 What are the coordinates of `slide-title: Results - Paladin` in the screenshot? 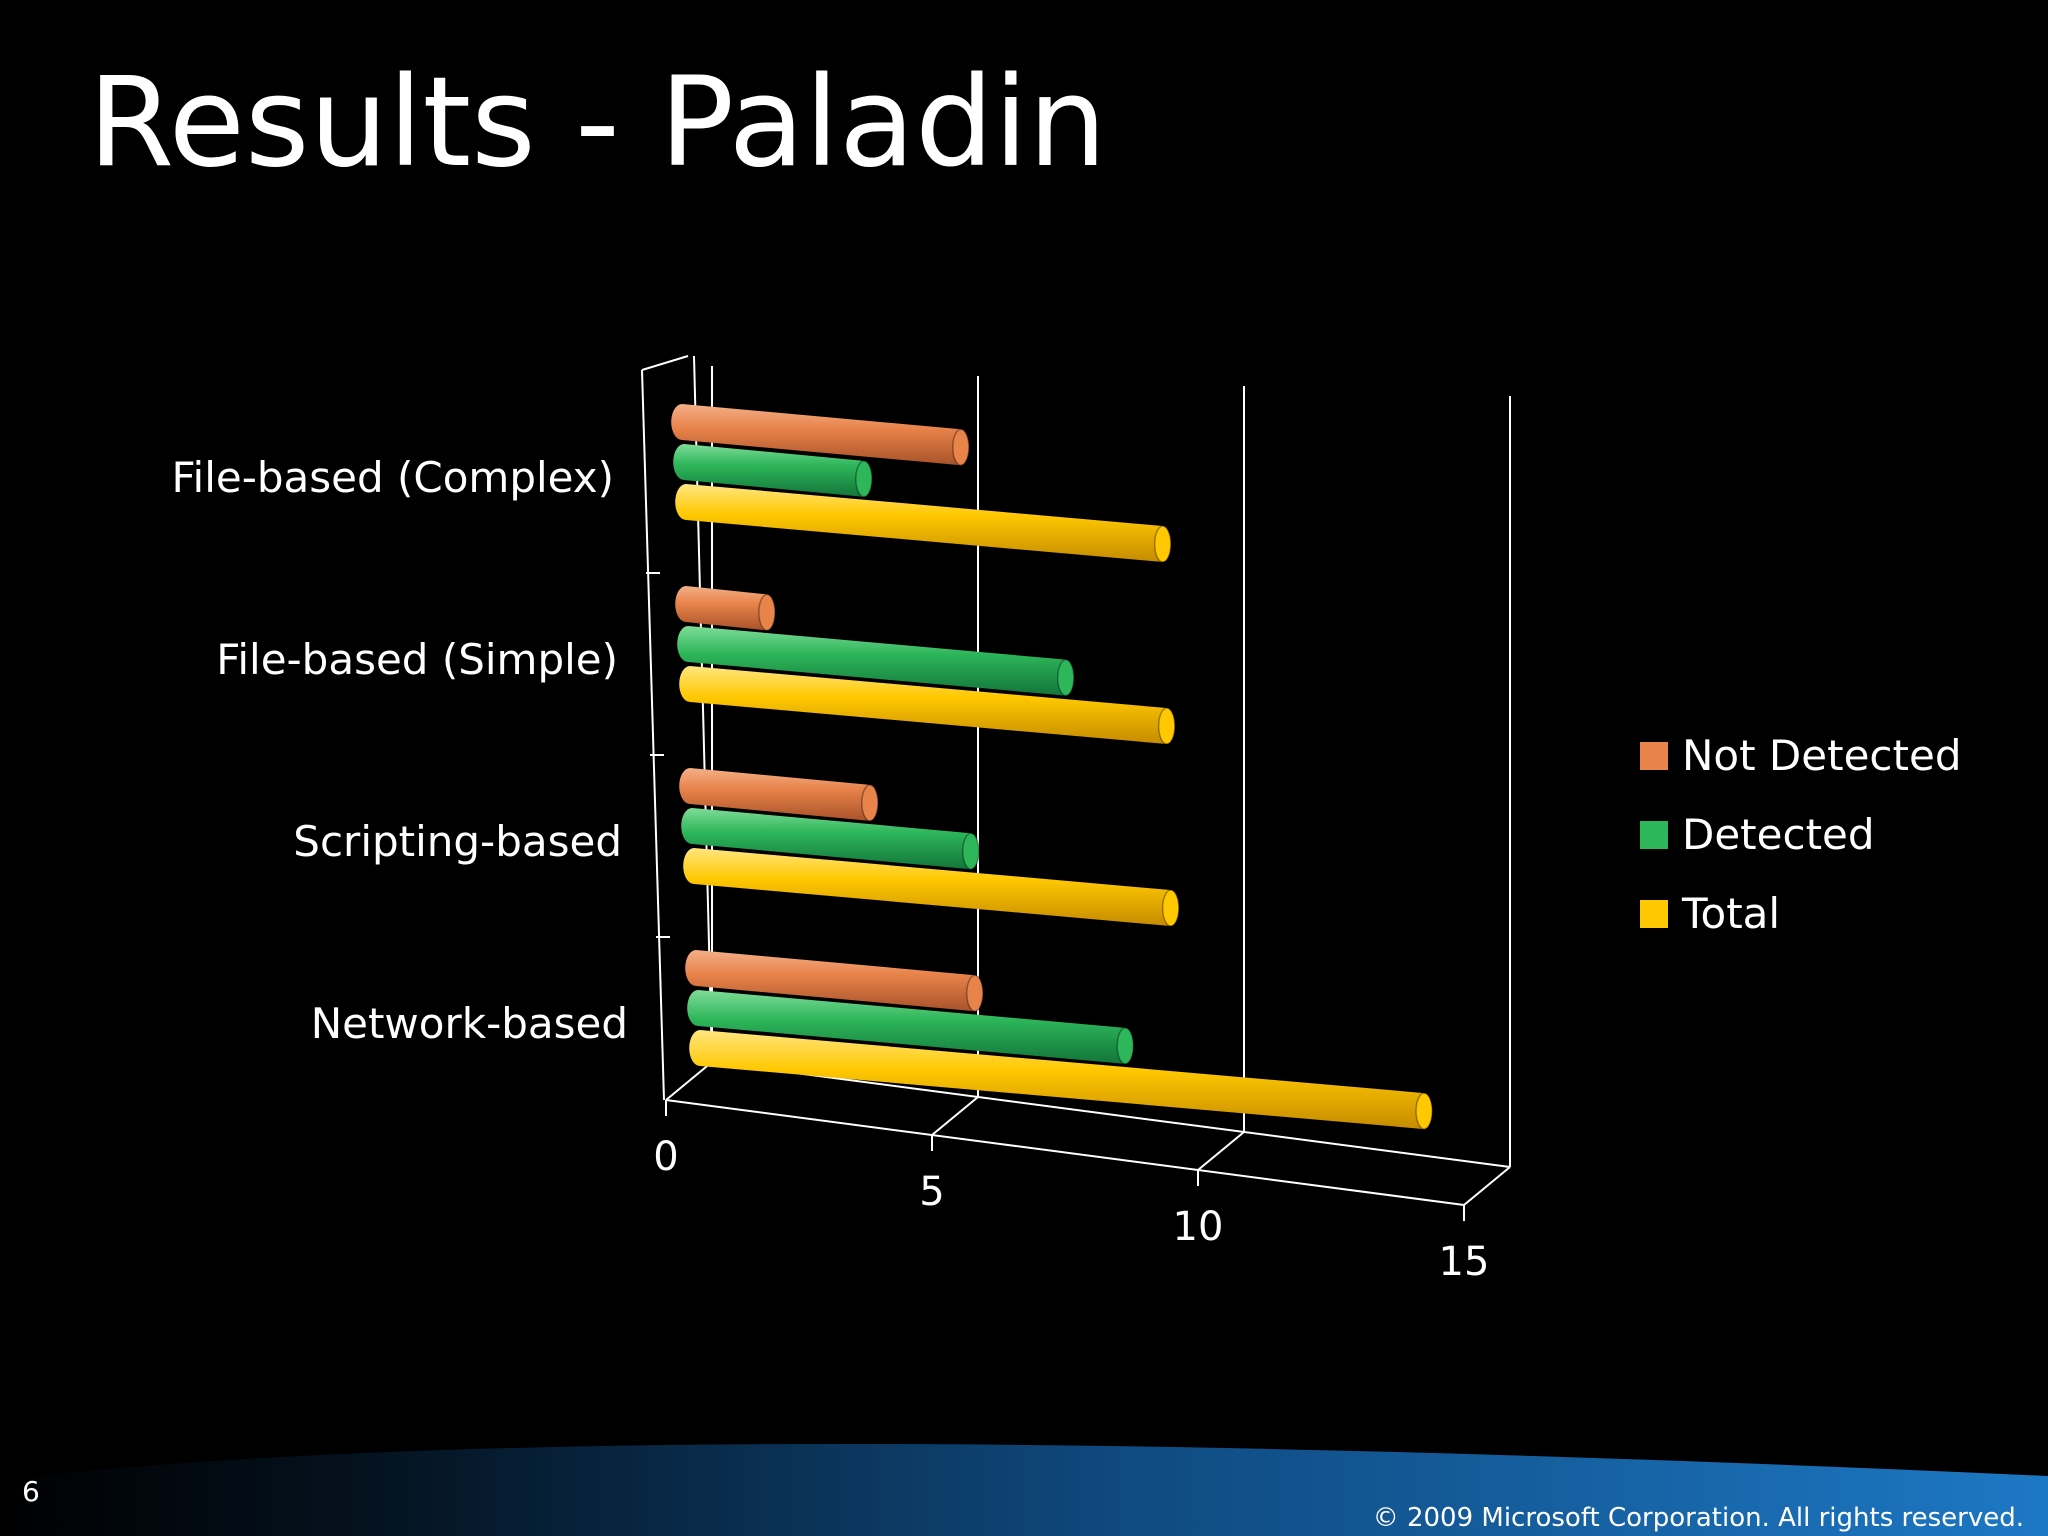 It's located at (597, 123).